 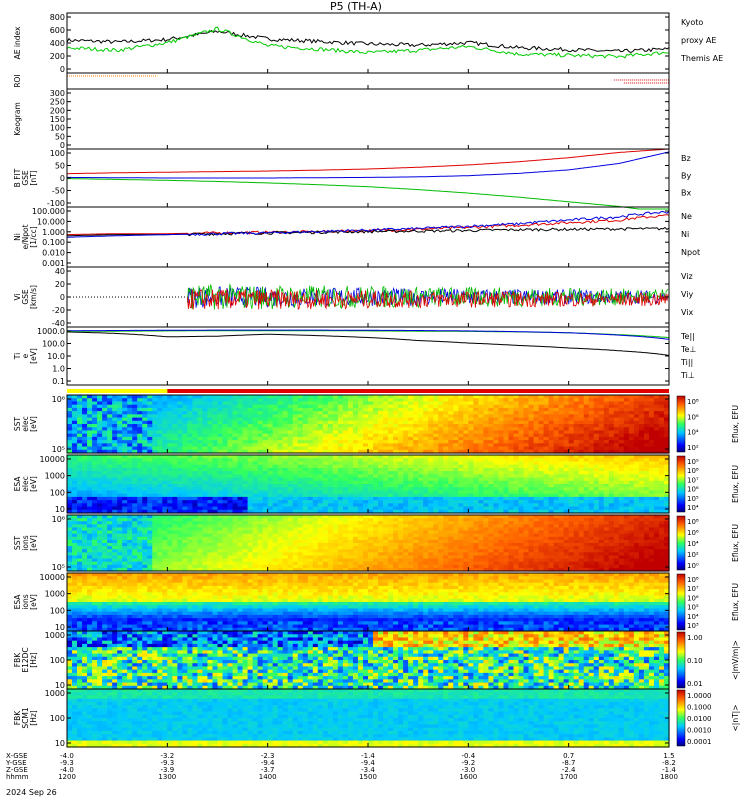 What do you see at coordinates (60, 166) in the screenshot?
I see `ytick-label: 50` at bounding box center [60, 166].